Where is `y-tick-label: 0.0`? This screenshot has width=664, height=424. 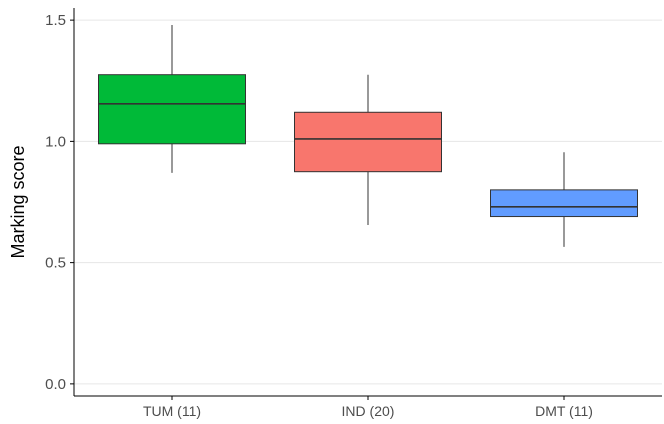 y-tick-label: 0.0 is located at coordinates (55, 384).